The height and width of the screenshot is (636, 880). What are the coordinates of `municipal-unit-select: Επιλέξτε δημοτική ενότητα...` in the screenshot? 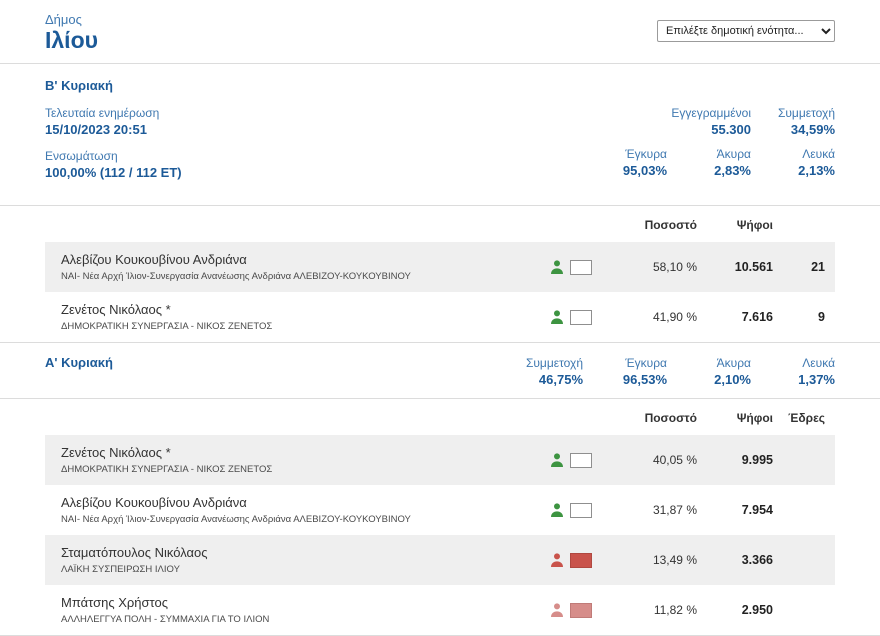 It's located at (746, 31).